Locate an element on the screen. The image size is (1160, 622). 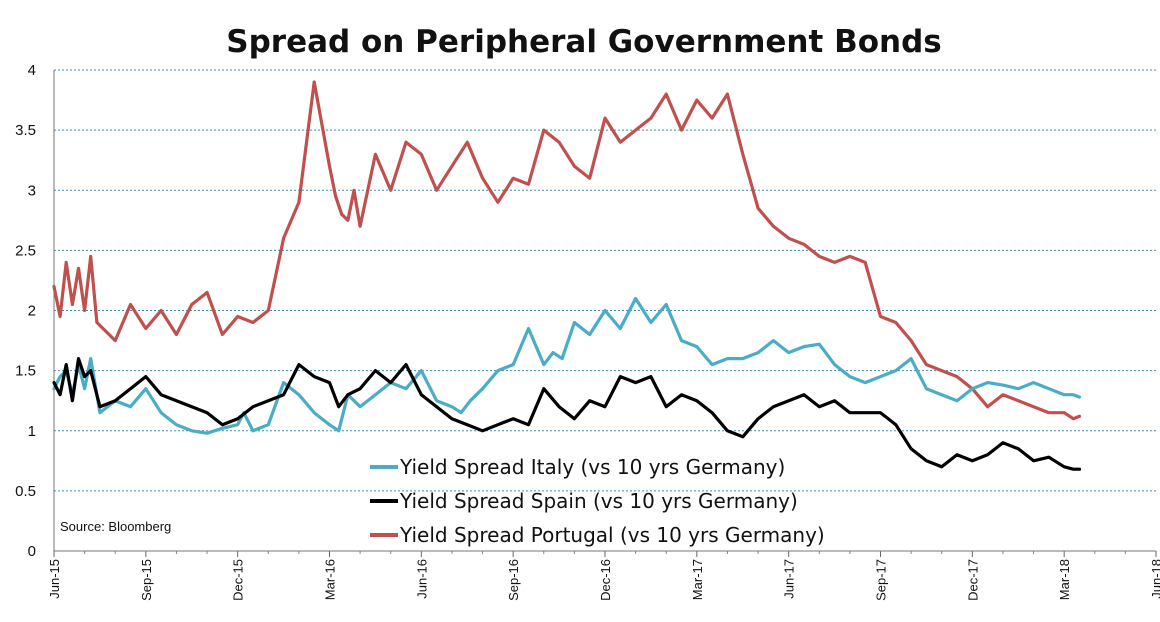
x-tick-label: Dec-17 is located at coordinates (972, 580).